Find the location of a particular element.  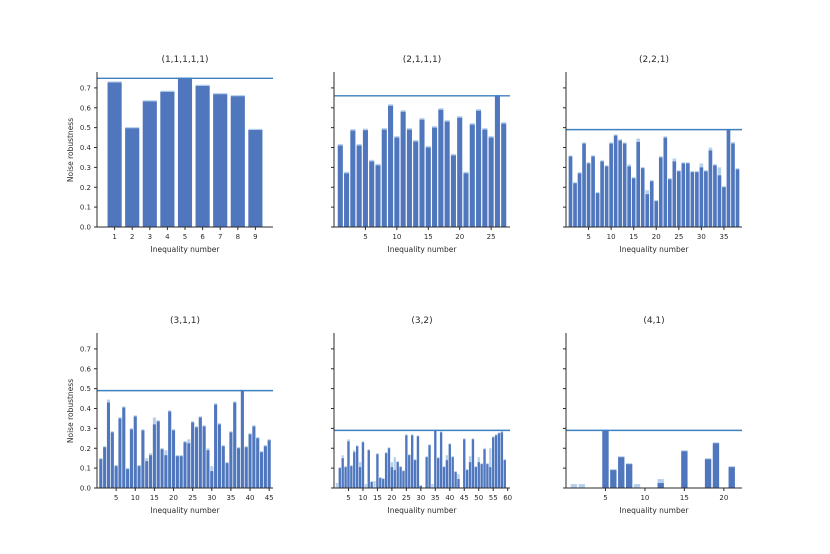

subplot-title: (1,1,1,1,1) is located at coordinates (184, 60).